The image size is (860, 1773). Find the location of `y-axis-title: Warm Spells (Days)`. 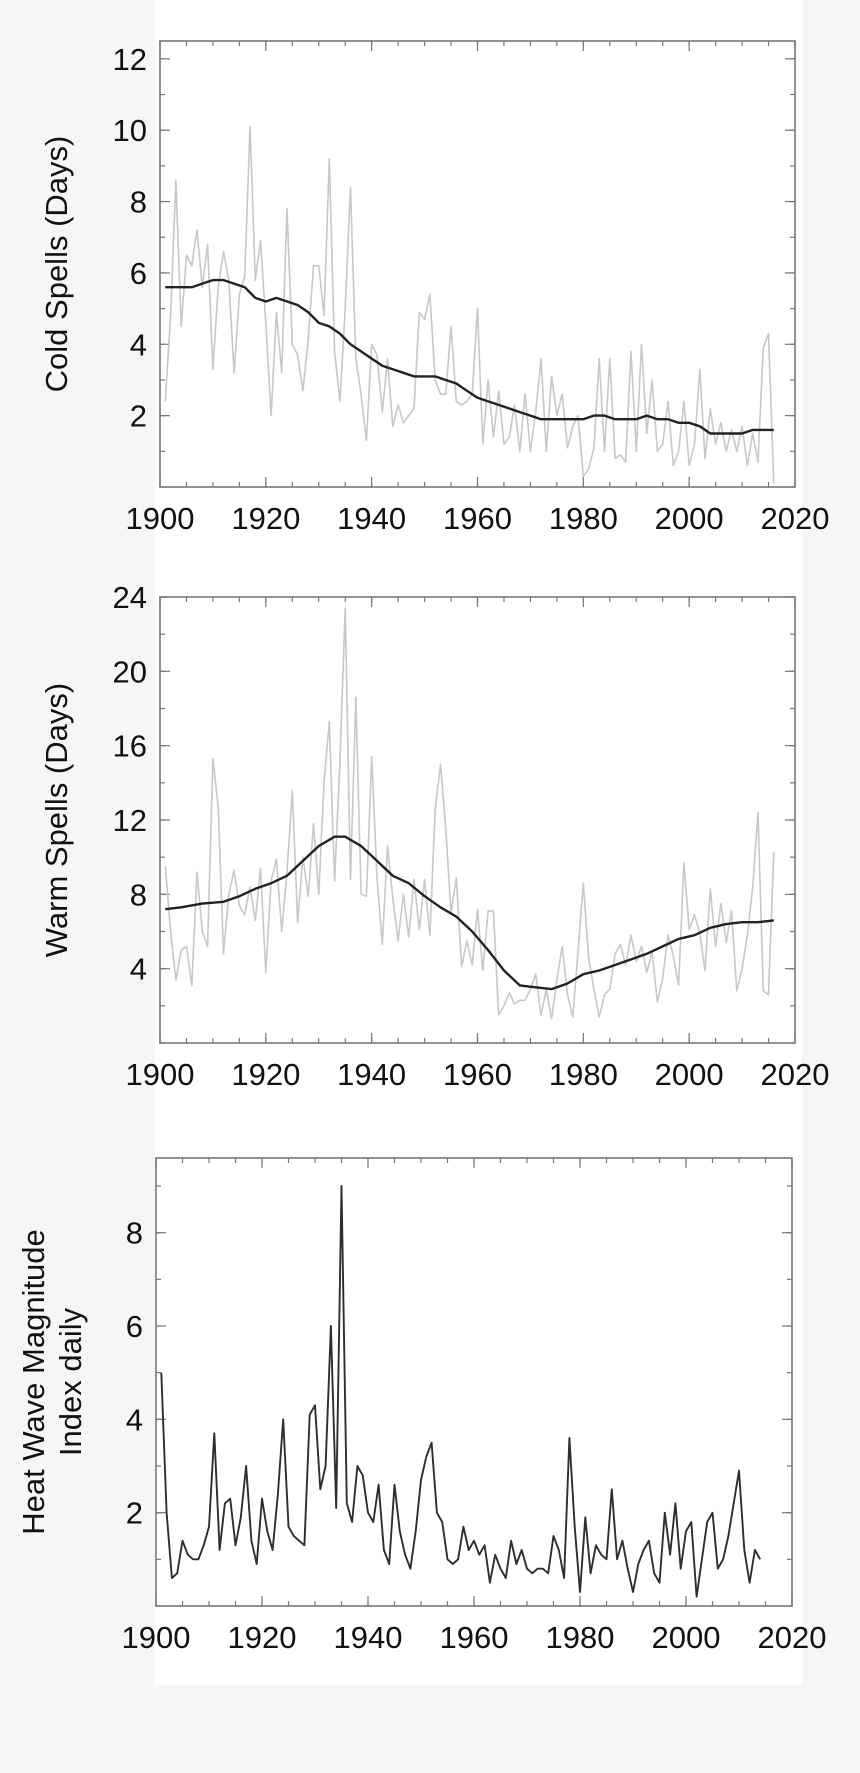

y-axis-title: Warm Spells (Days) is located at coordinates (56, 820).